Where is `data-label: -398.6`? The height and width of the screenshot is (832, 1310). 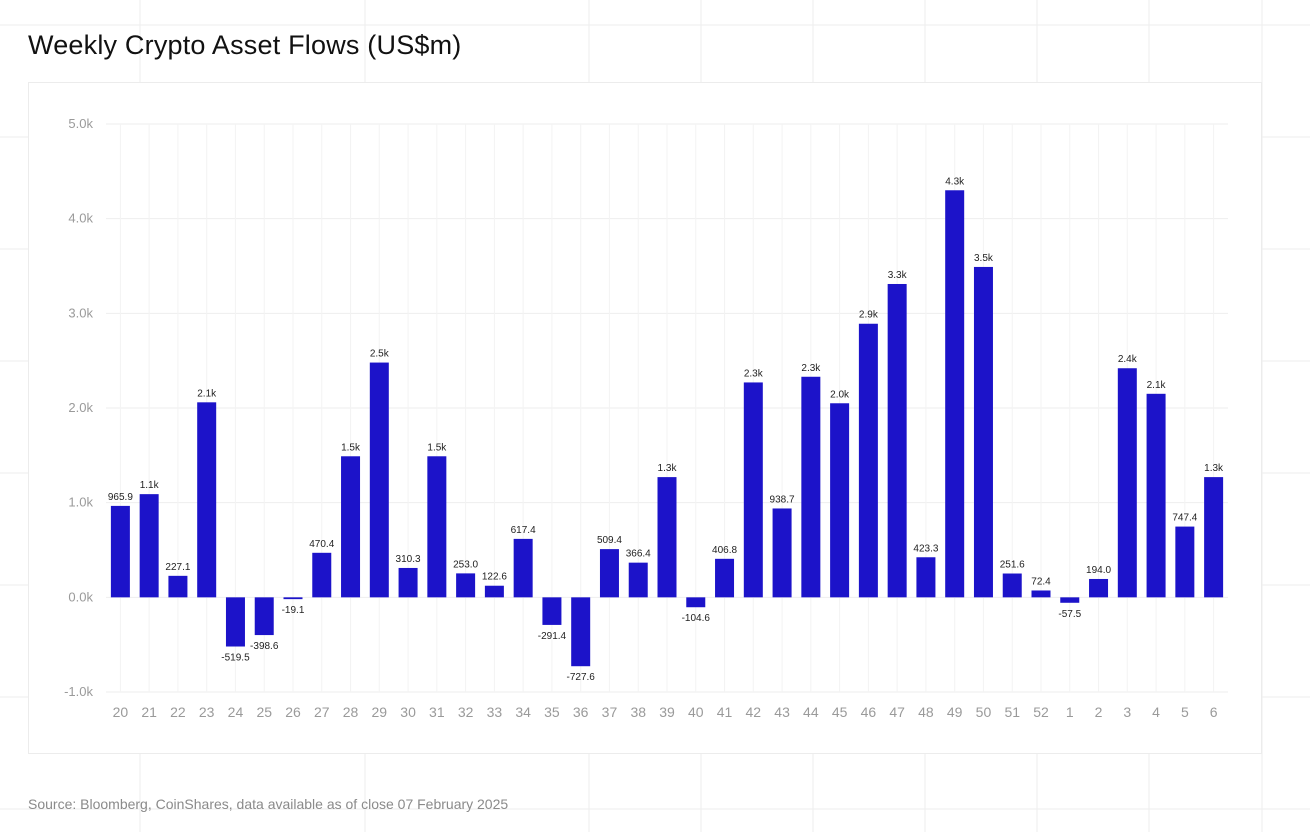 data-label: -398.6 is located at coordinates (264, 646).